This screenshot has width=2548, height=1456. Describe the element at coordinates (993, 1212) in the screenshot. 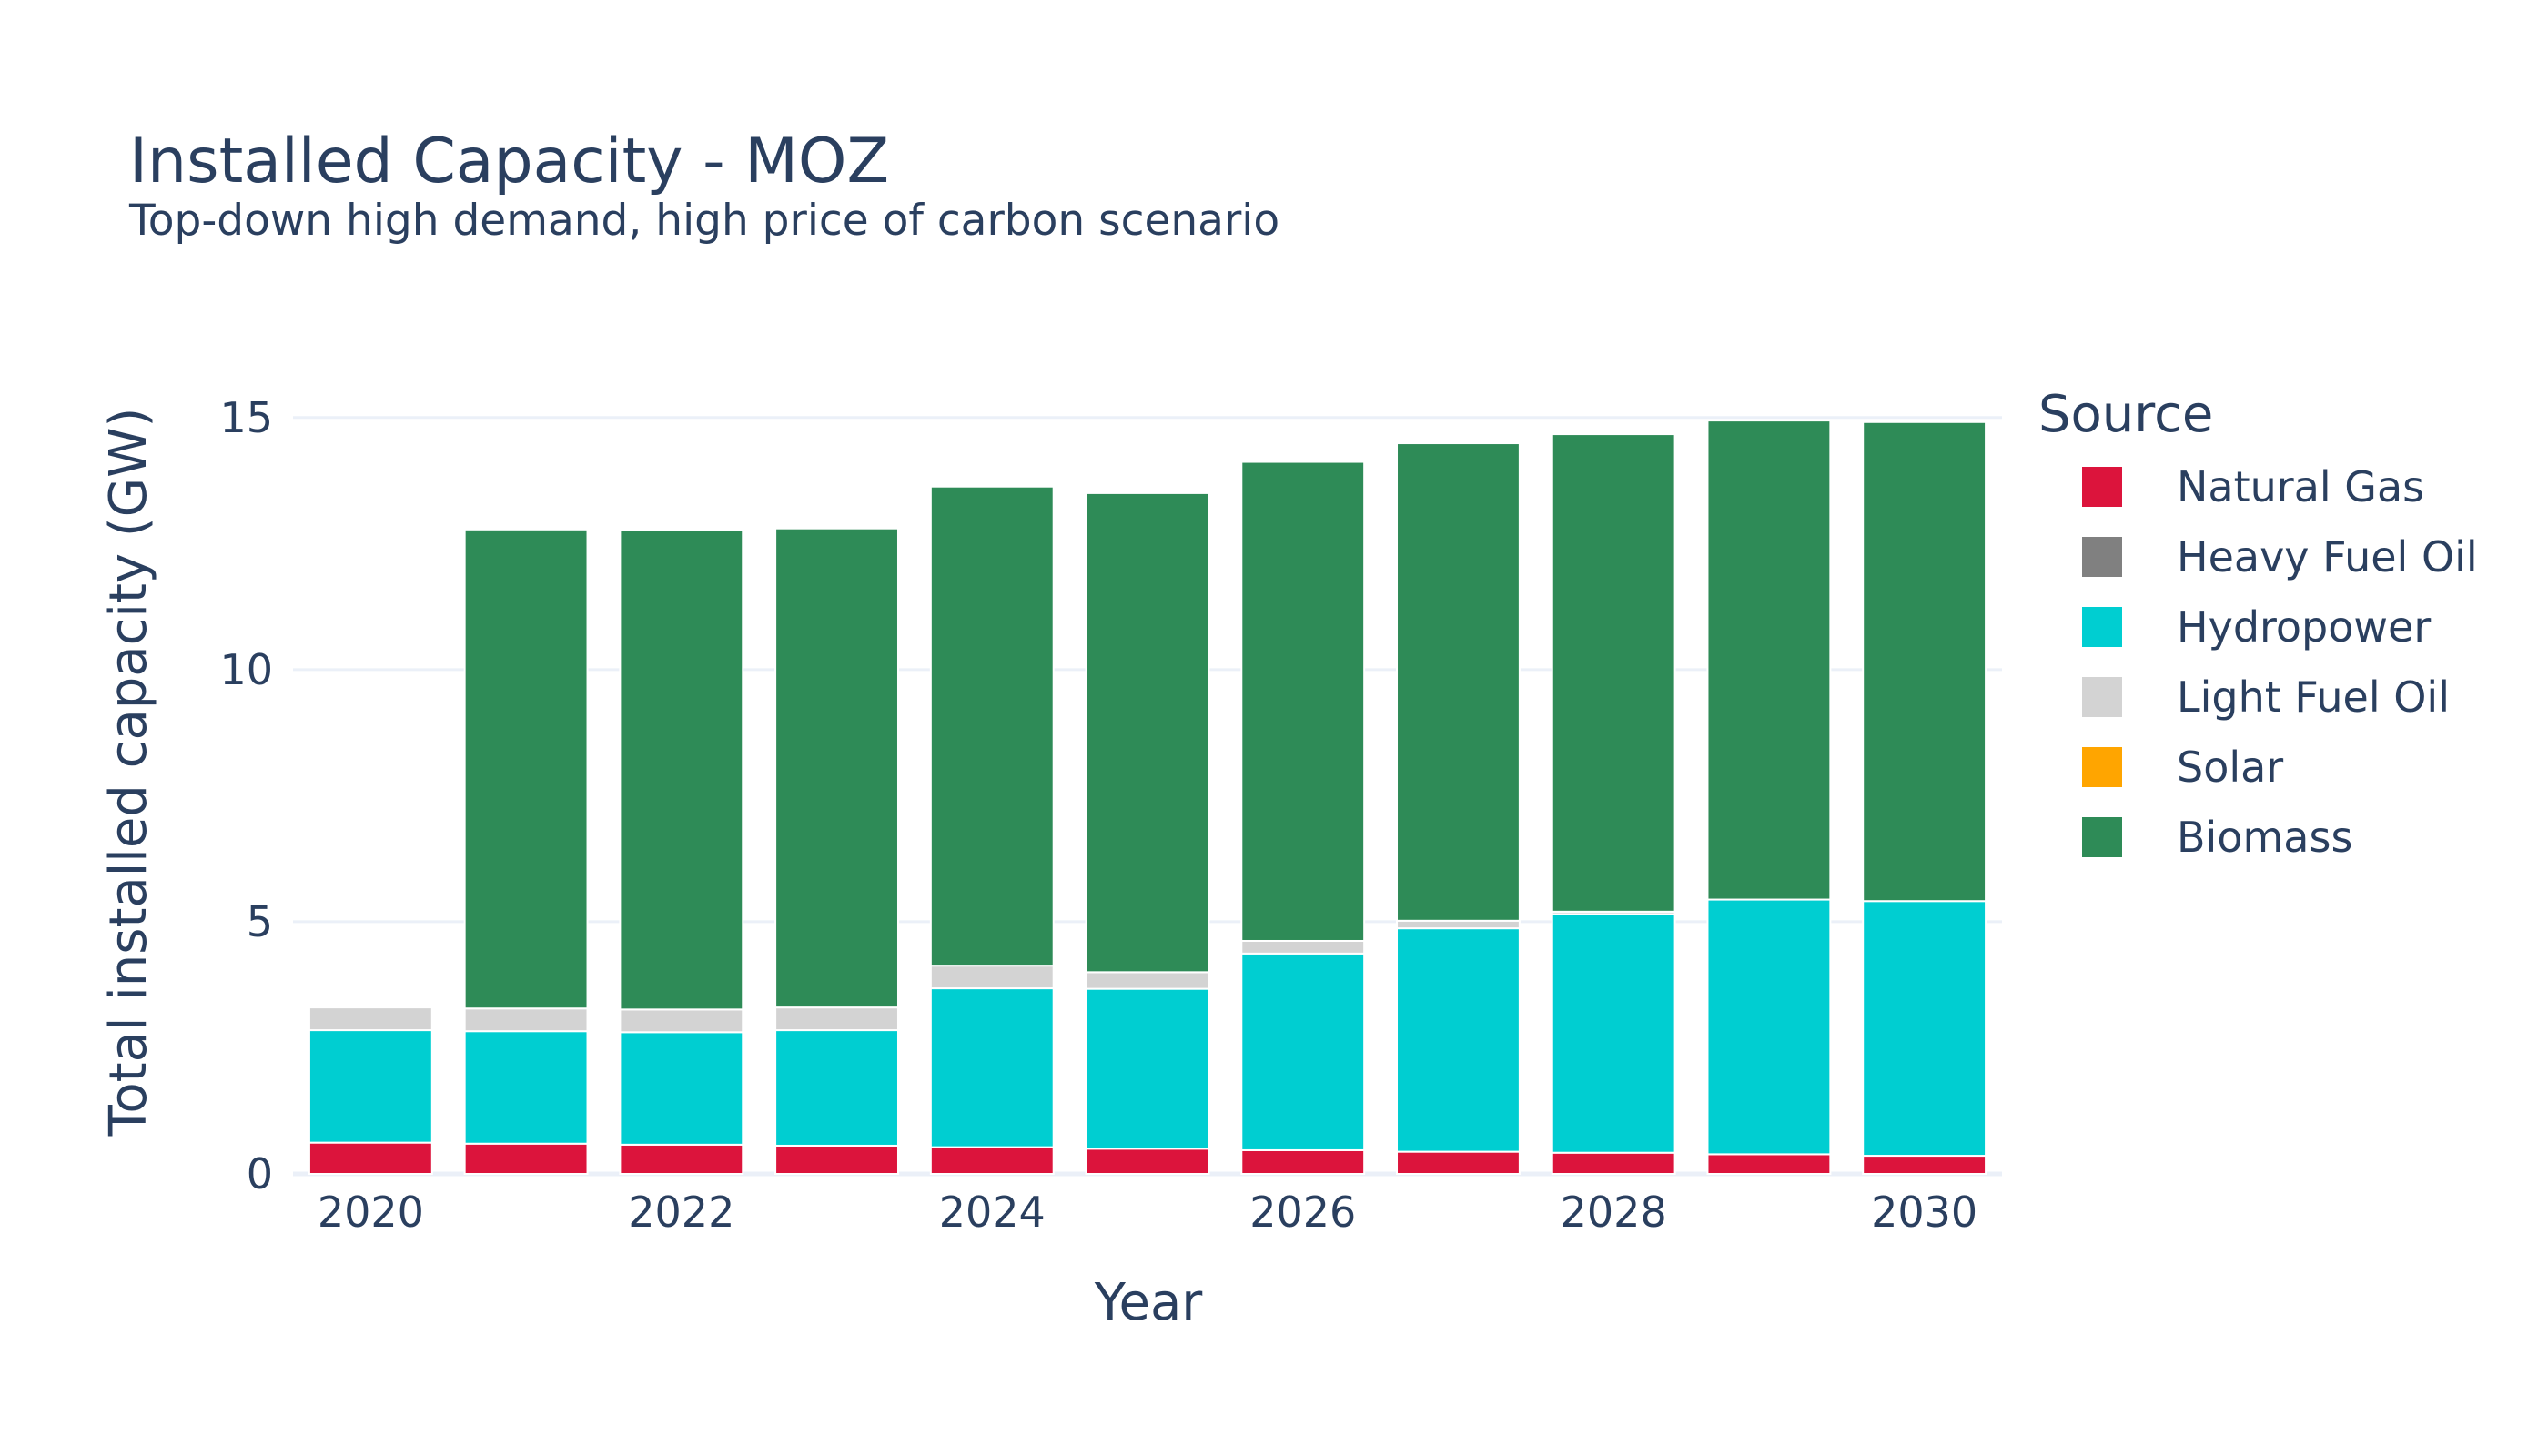

I see `x-tick-label: 2024` at that location.